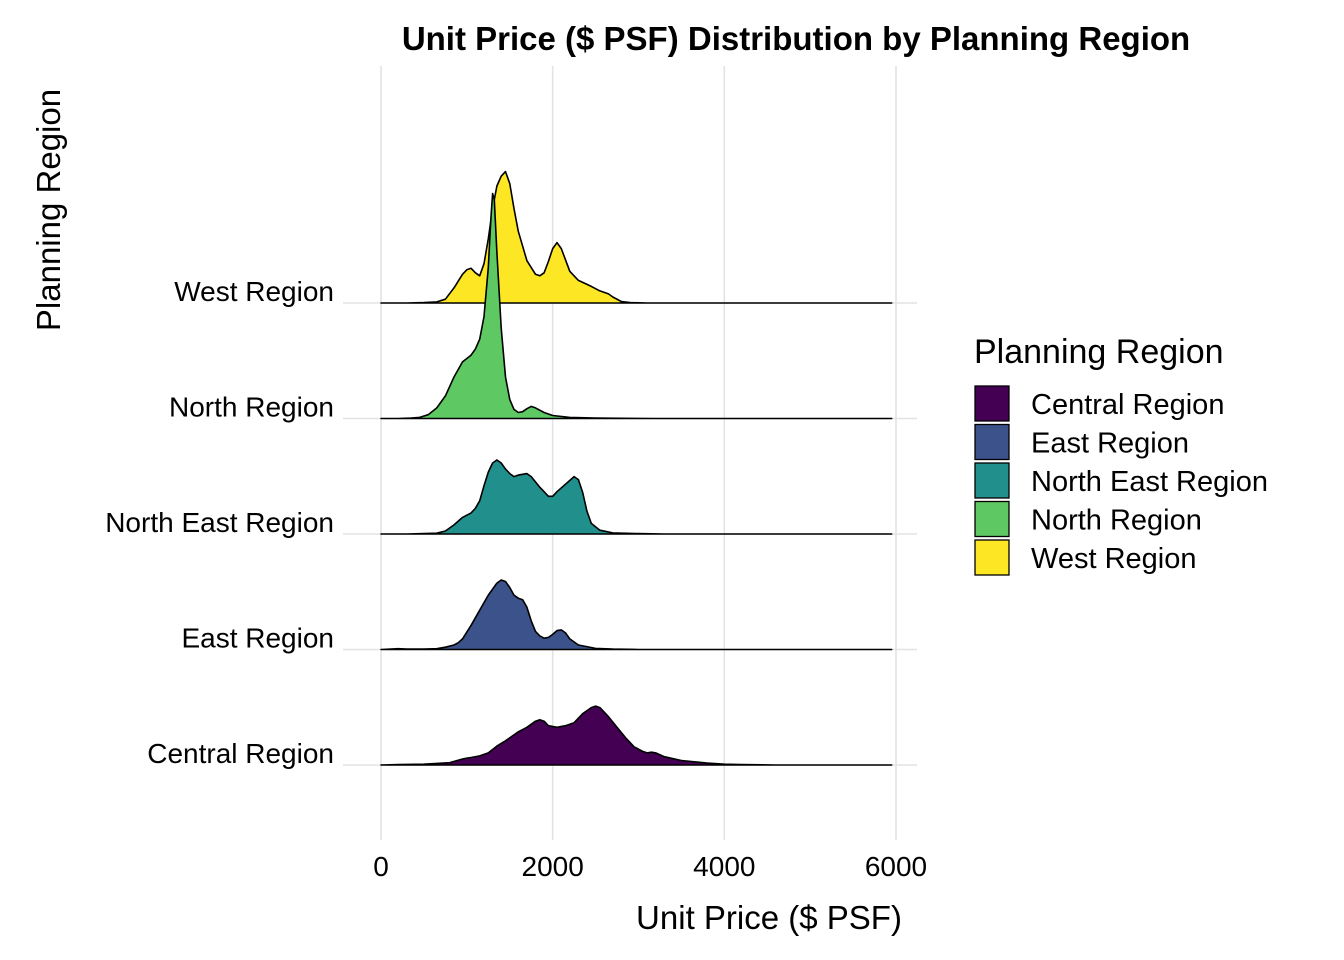 The image size is (1344, 960). What do you see at coordinates (254, 291) in the screenshot?
I see `y-tick-label: West Region` at bounding box center [254, 291].